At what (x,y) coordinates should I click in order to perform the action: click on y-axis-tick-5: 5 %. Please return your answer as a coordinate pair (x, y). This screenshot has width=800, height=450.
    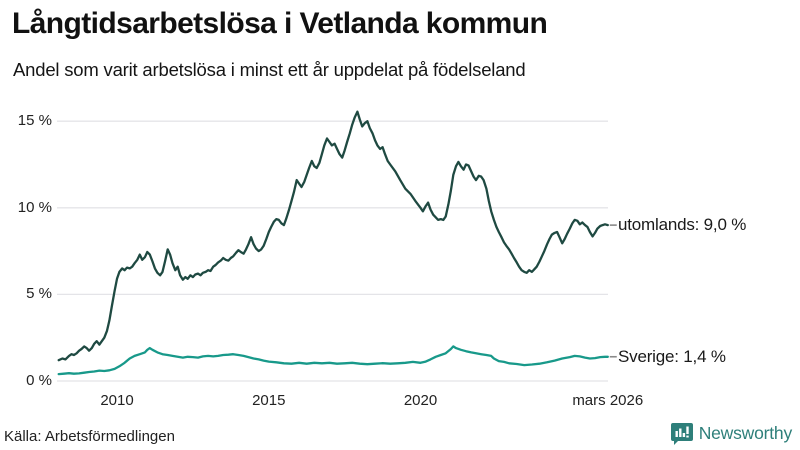
    Looking at the image, I should click on (39, 294).